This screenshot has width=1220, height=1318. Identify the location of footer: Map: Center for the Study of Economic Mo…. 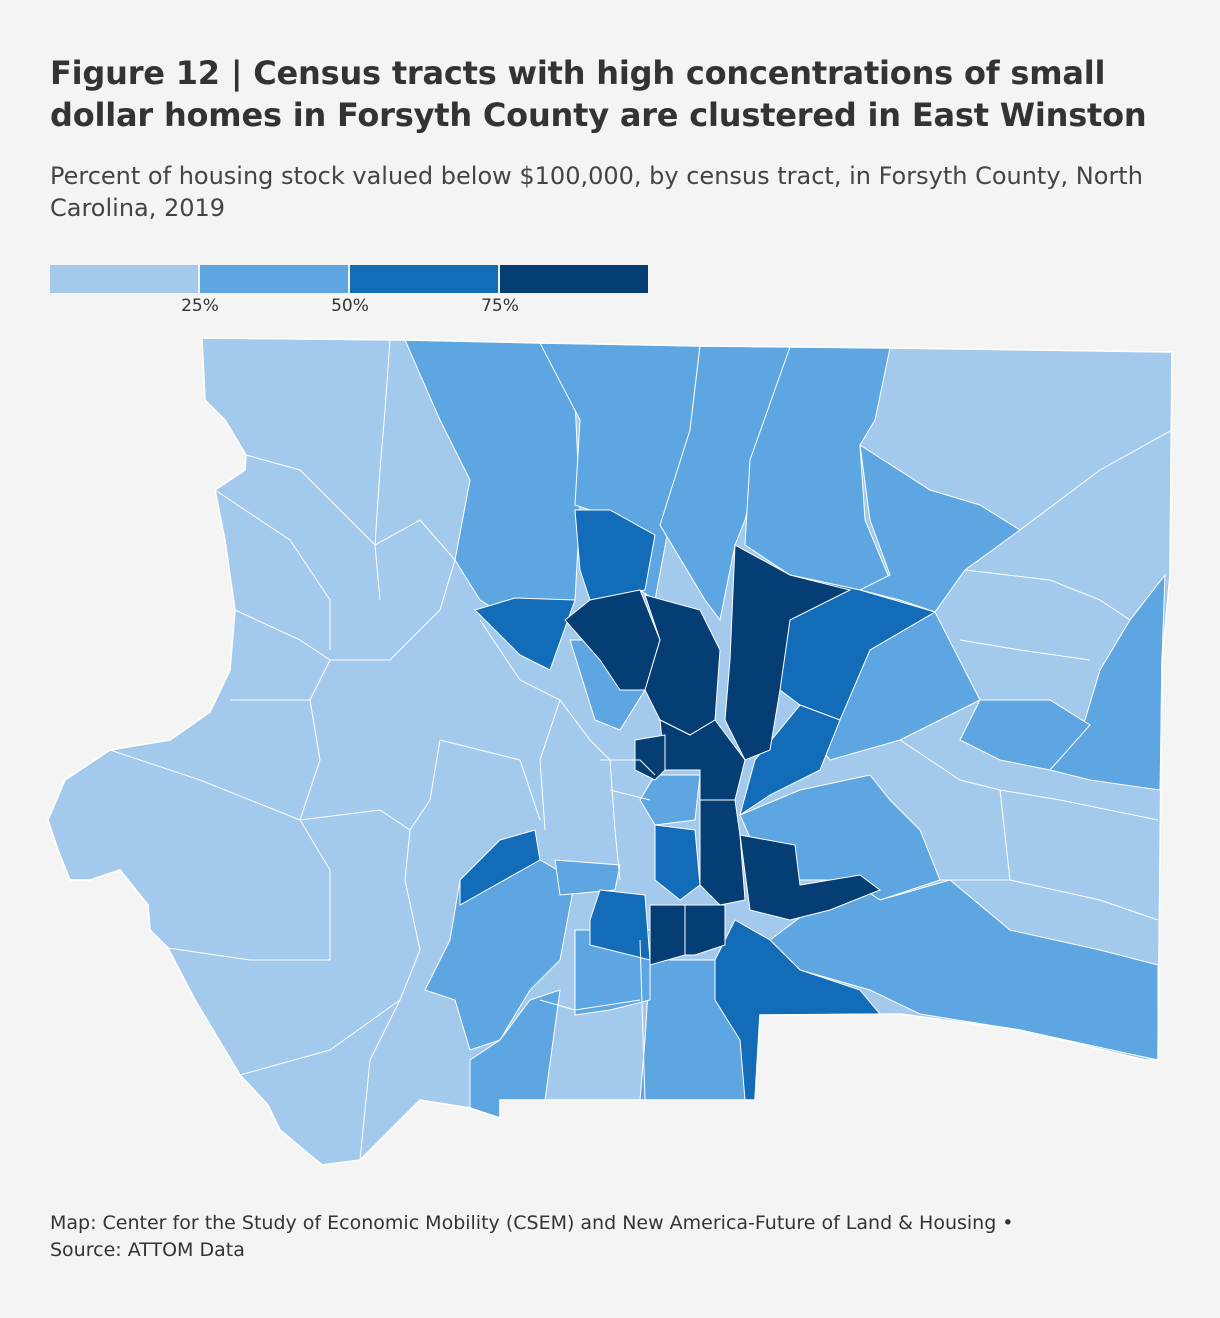
(620, 1237).